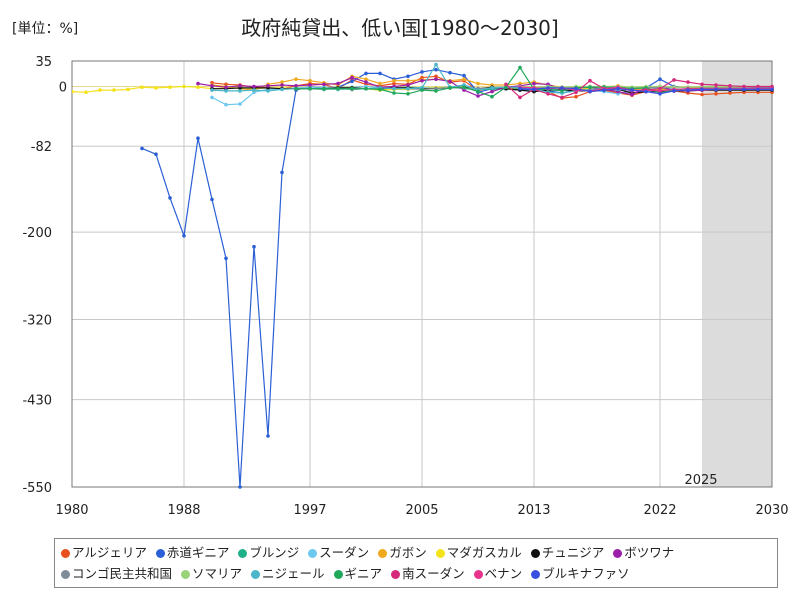 The width and height of the screenshot is (800, 600). What do you see at coordinates (217, 573) in the screenshot?
I see `legend-label: ソマリア` at bounding box center [217, 573].